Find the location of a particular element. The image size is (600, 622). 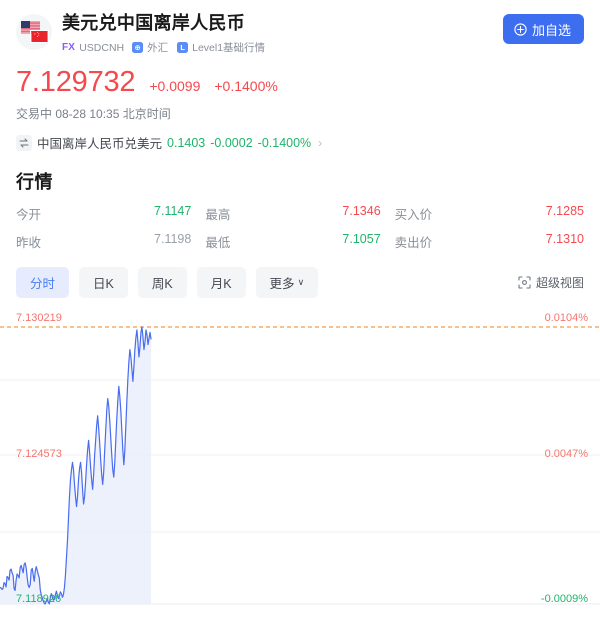

stat-item: 卖出价 7.1310 is located at coordinates (489, 241).